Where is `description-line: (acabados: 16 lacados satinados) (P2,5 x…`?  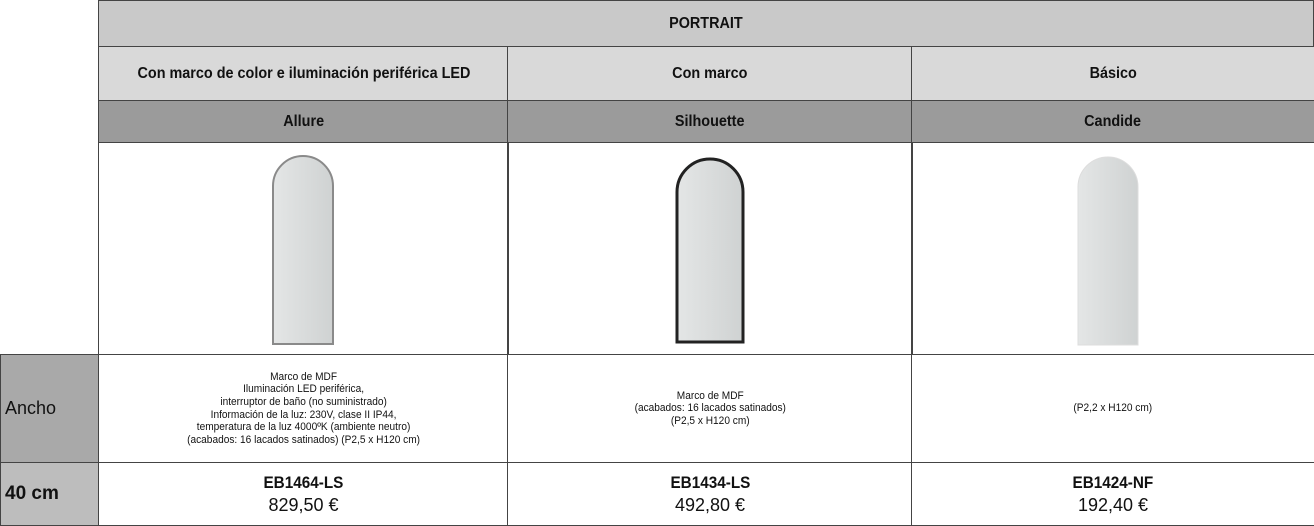 description-line: (acabados: 16 lacados satinados) (P2,5 x… is located at coordinates (303, 439).